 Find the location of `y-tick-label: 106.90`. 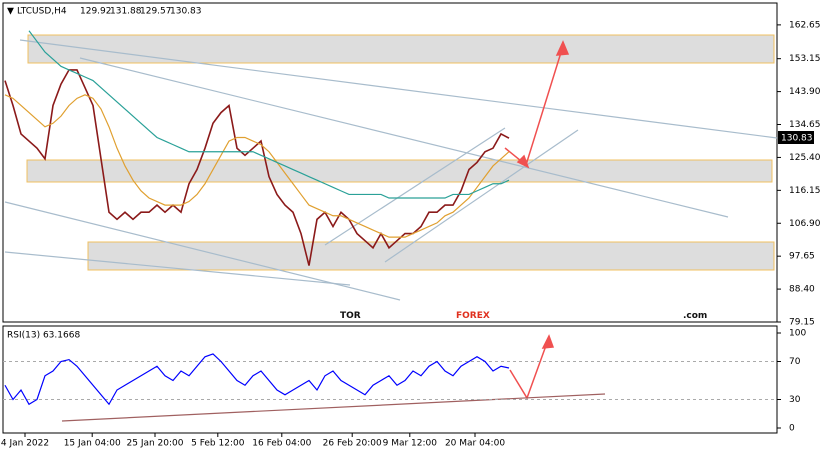

y-tick-label: 106.90 is located at coordinates (805, 224).